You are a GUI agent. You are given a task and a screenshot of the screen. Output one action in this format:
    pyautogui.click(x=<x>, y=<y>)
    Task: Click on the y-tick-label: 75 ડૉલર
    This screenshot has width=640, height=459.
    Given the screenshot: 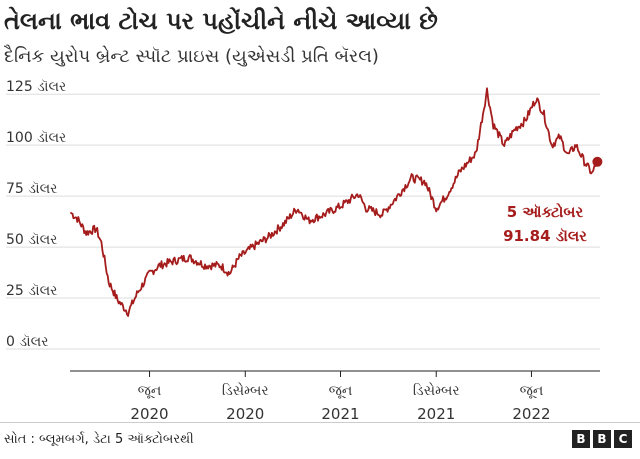 What is the action you would take?
    pyautogui.click(x=31, y=188)
    